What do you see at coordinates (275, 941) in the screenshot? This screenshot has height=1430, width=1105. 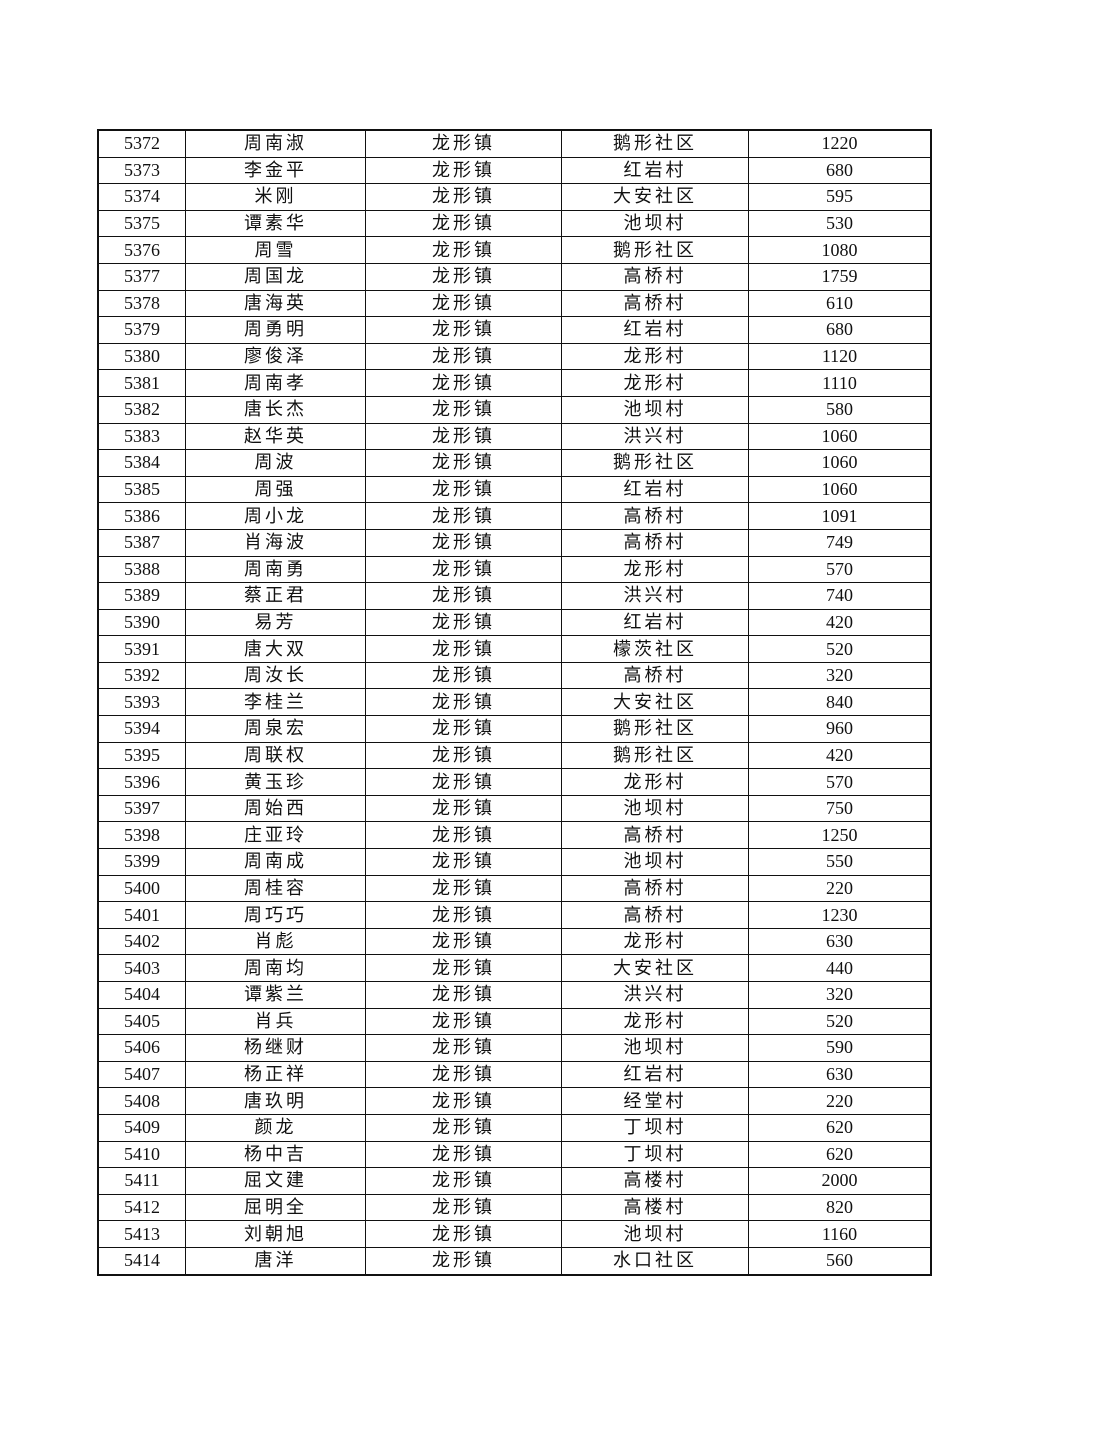 I see `person-name-cell: 肖彪` at bounding box center [275, 941].